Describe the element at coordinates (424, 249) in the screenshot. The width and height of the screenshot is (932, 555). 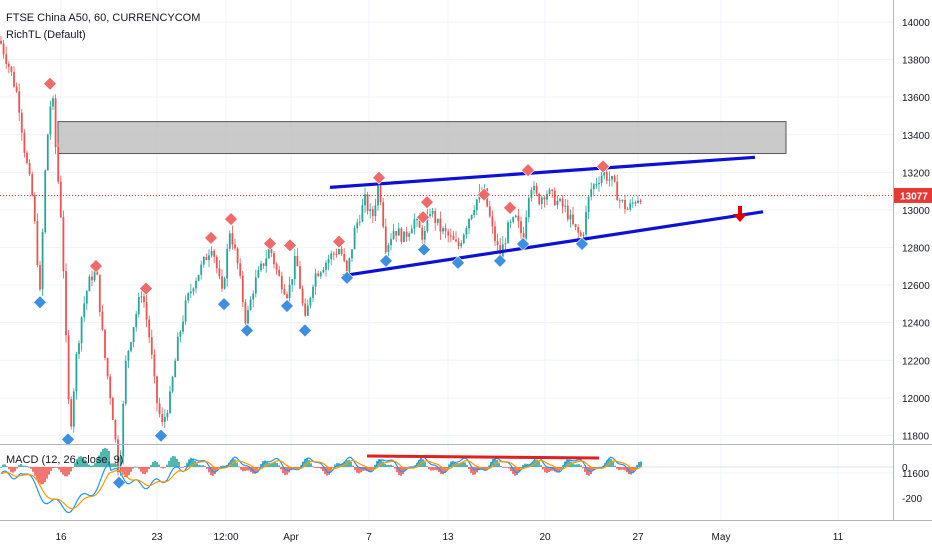
I see `pivot-low-marker` at that location.